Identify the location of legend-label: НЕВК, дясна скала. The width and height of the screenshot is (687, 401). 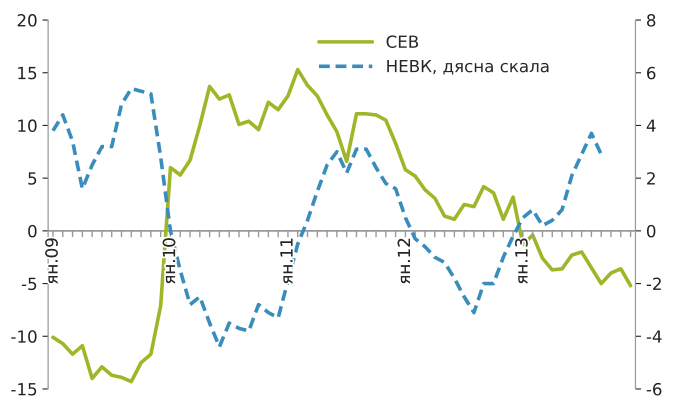
(467, 67).